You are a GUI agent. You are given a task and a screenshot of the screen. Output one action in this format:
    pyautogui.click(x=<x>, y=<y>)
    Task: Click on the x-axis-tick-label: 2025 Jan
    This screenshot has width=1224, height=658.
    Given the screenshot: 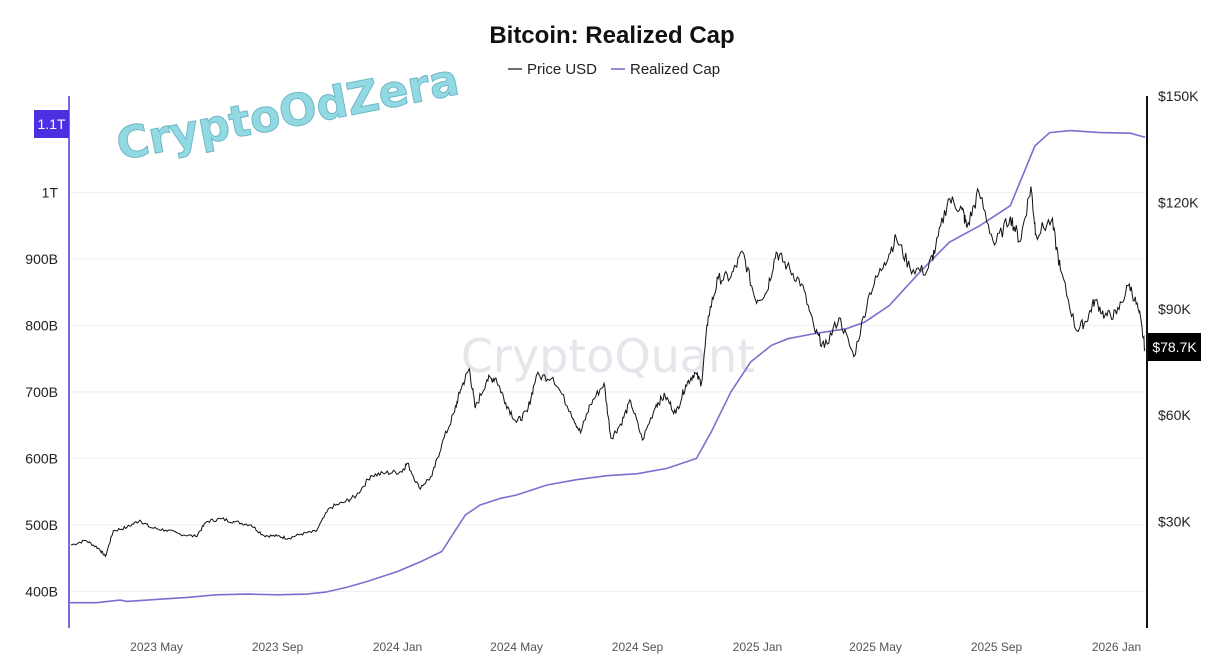 What is the action you would take?
    pyautogui.click(x=757, y=647)
    